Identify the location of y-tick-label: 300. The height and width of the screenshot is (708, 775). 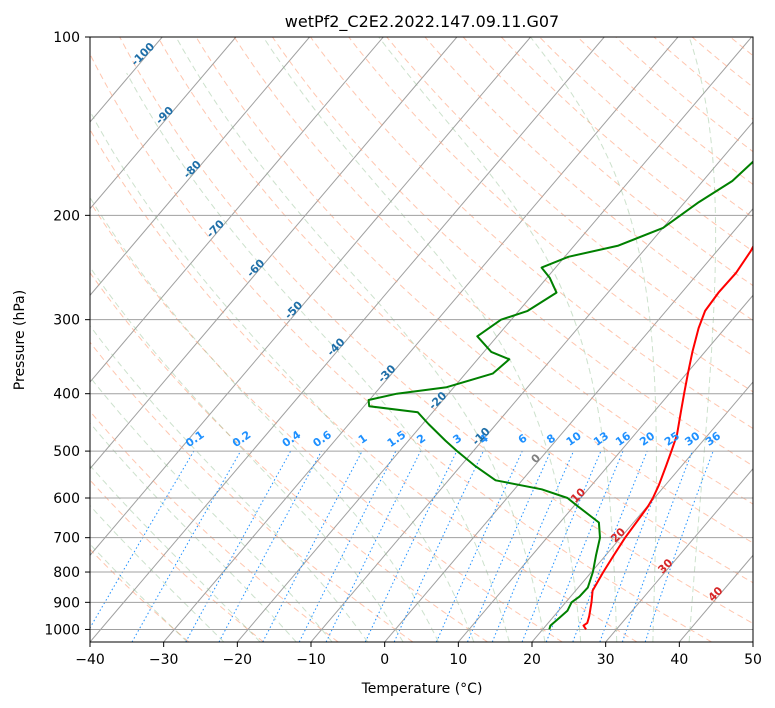
(66, 321).